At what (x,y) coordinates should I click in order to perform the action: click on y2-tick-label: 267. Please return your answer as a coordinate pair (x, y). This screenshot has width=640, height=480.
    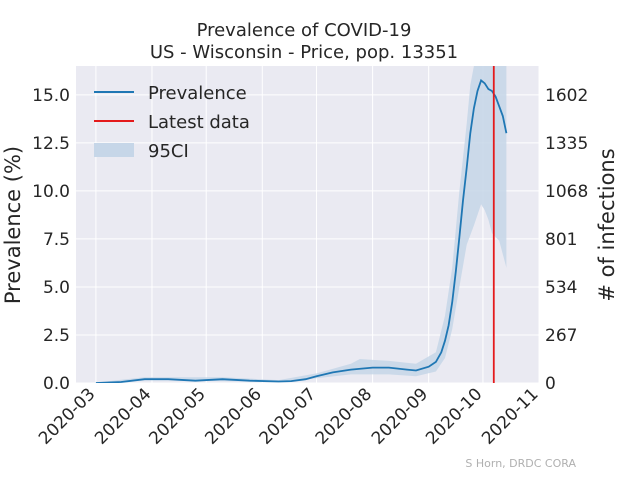
    Looking at the image, I should click on (561, 336).